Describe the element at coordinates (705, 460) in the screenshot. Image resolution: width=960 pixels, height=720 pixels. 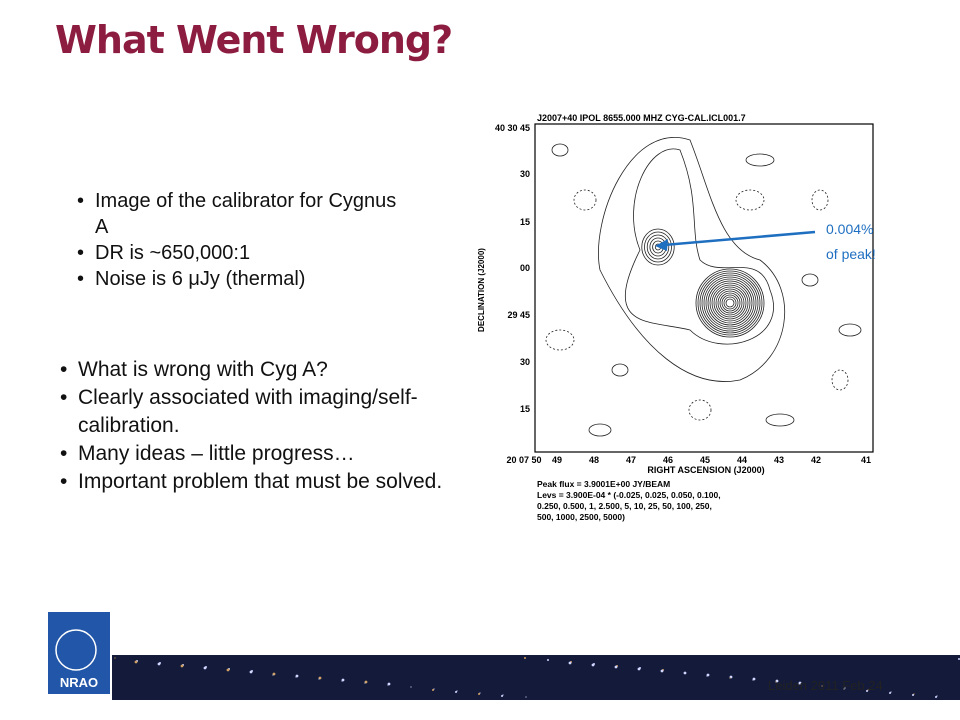
I see `x-tick-label: 45` at that location.